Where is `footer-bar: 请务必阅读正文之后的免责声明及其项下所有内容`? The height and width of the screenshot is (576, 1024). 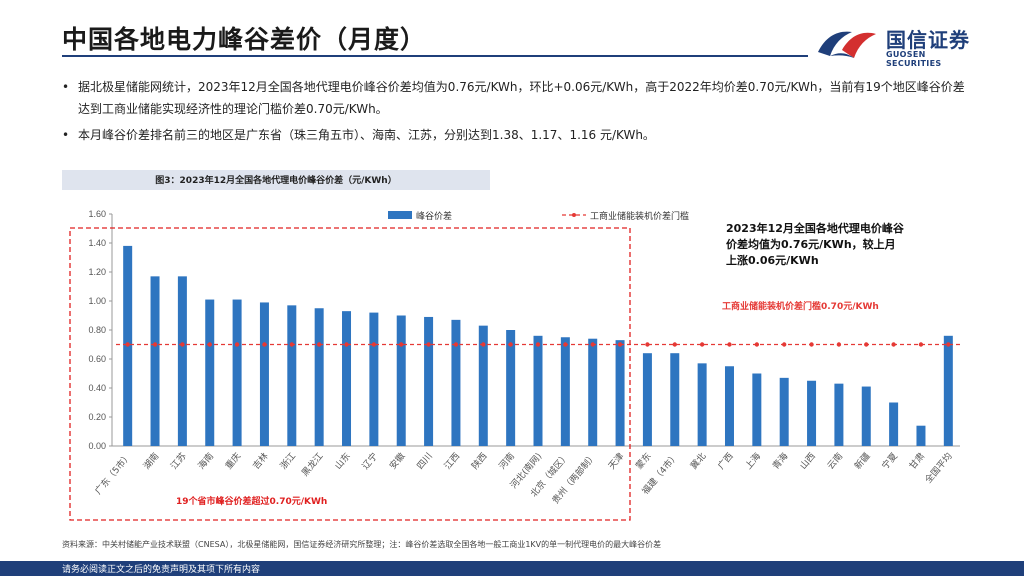 footer-bar: 请务必阅读正文之后的免责声明及其项下所有内容 is located at coordinates (512, 568).